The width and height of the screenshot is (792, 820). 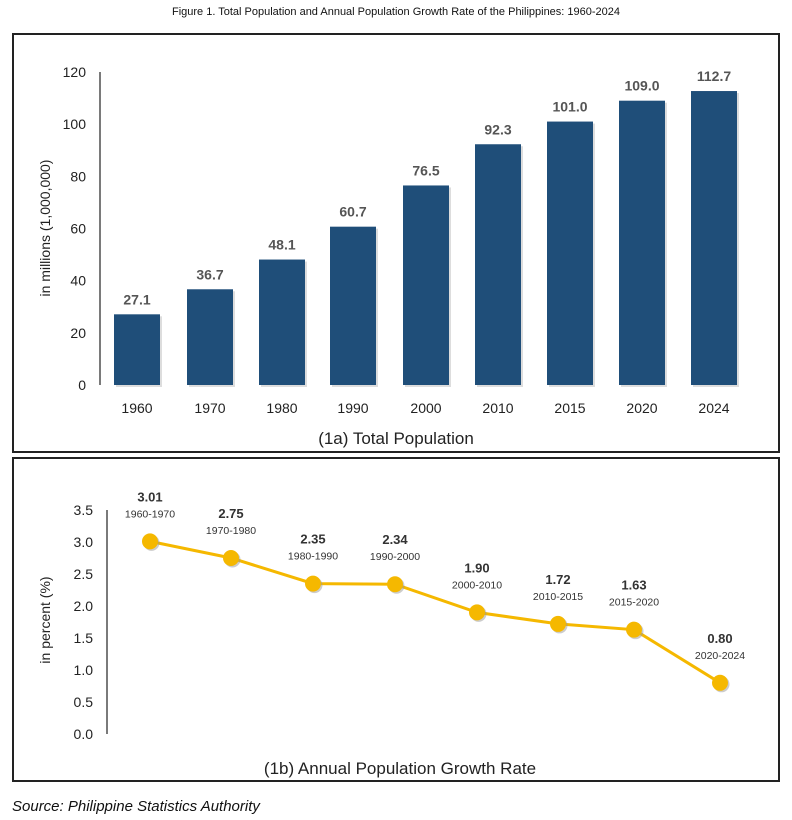 I want to click on point-value-label: 1.63, so click(x=633, y=585).